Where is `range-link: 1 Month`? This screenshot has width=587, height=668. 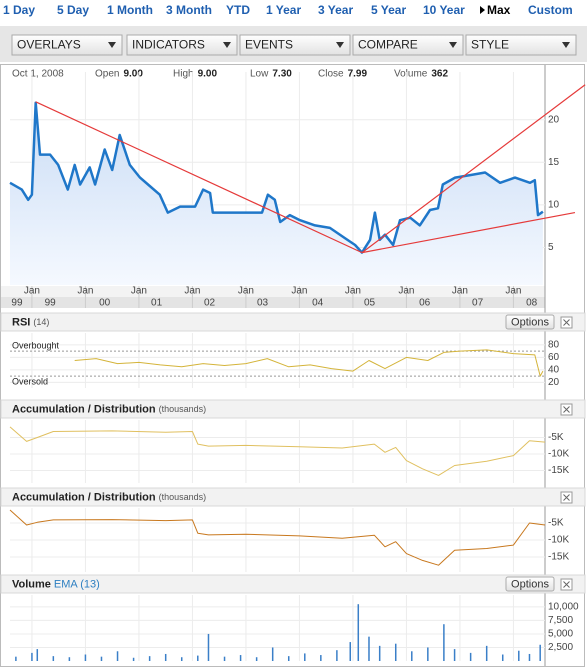 range-link: 1 Month is located at coordinates (130, 10).